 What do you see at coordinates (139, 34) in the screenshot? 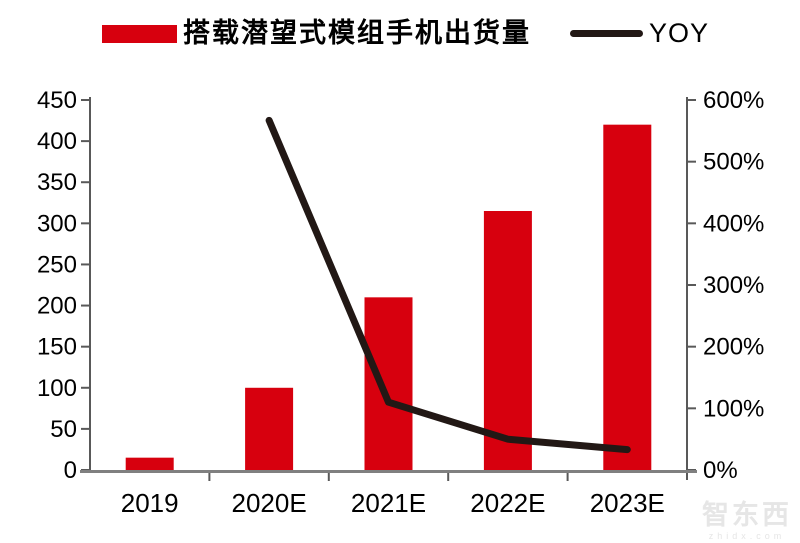
I see `legend-bar-swatch-icon` at bounding box center [139, 34].